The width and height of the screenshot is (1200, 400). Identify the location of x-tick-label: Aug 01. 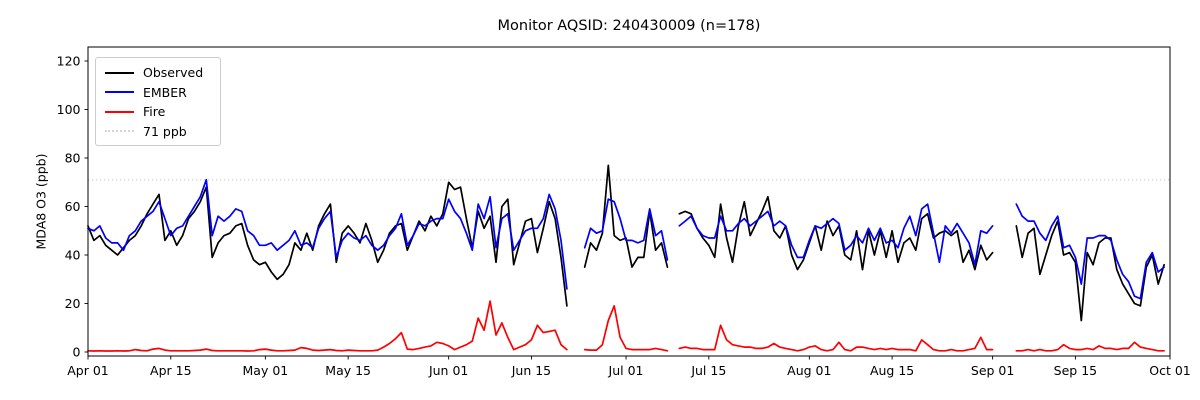
(809, 370).